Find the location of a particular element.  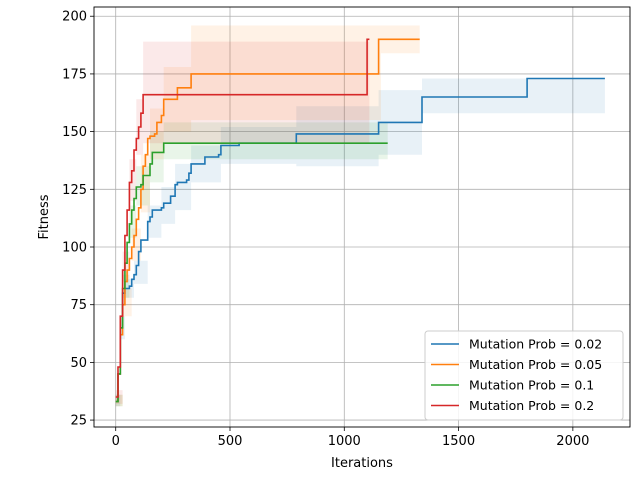

y-tick-label: 75 is located at coordinates (78, 305).